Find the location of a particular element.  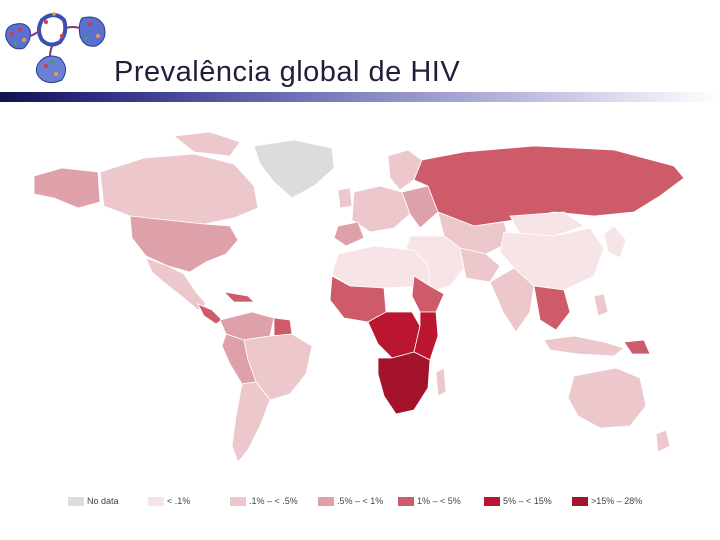

molecule-icon is located at coordinates (55, 48).